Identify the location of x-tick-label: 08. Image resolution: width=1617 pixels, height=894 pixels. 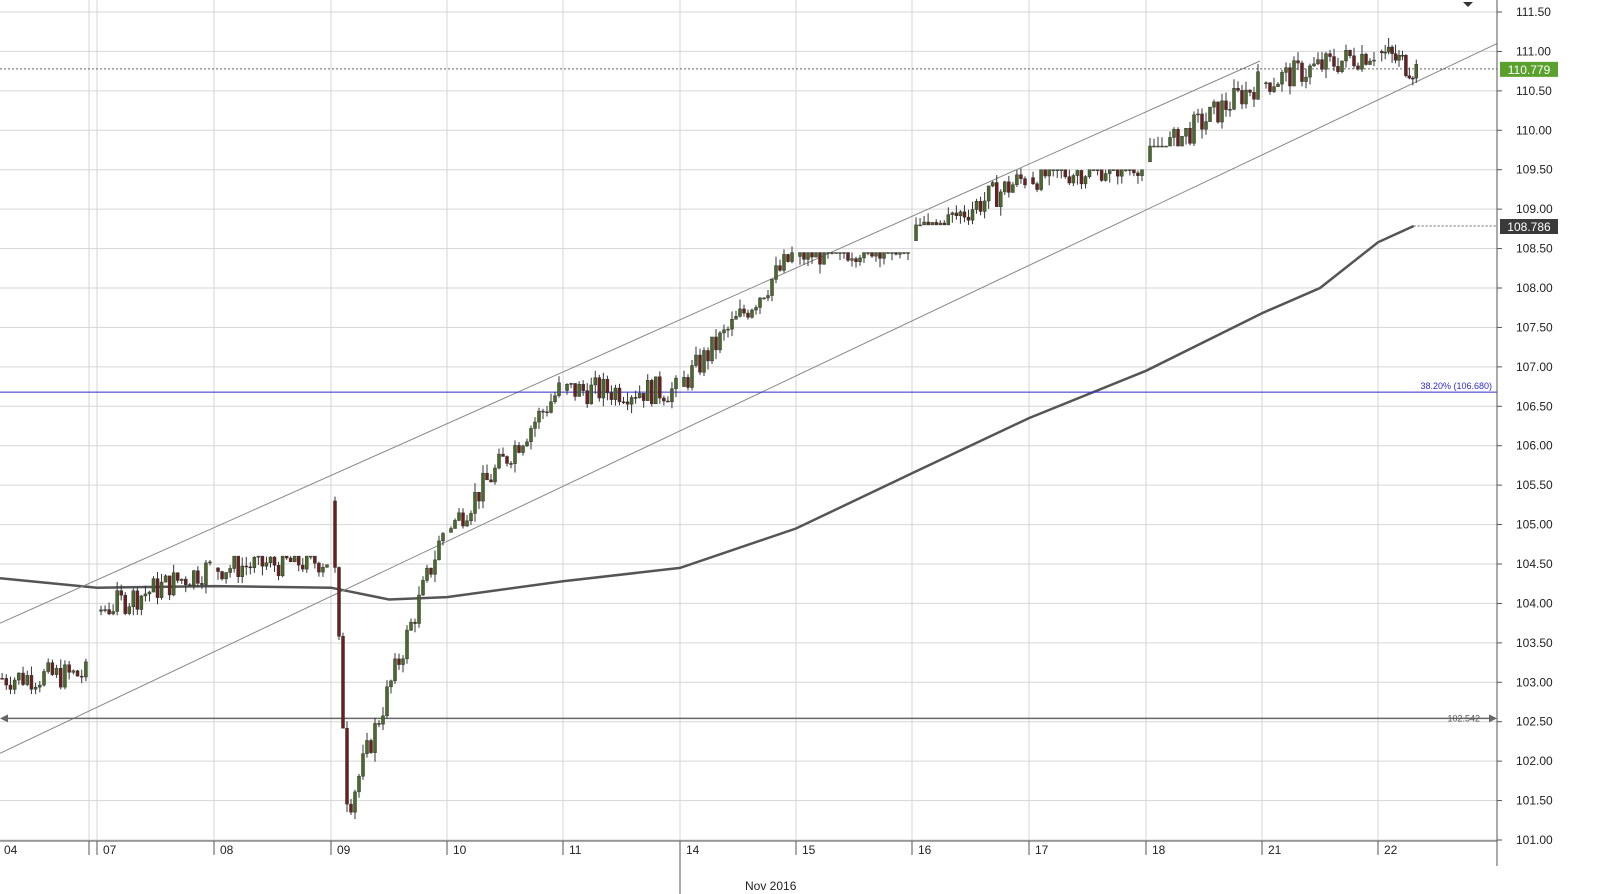
(227, 850).